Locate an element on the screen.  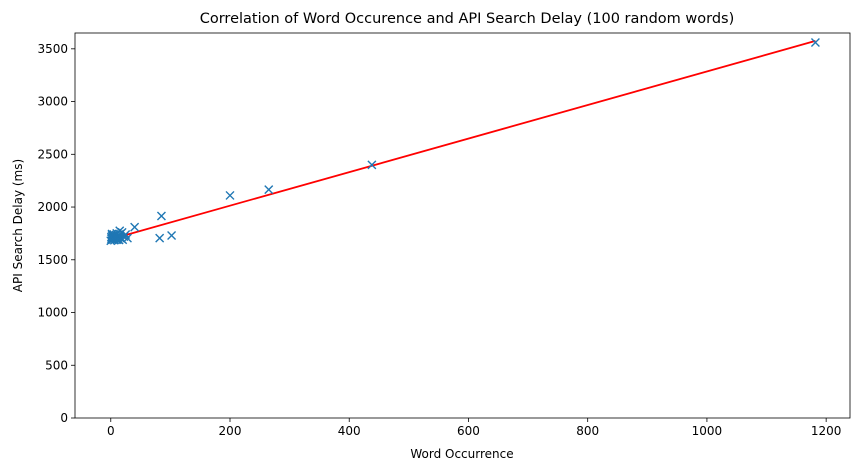
x-tick-label: 0 is located at coordinates (111, 431).